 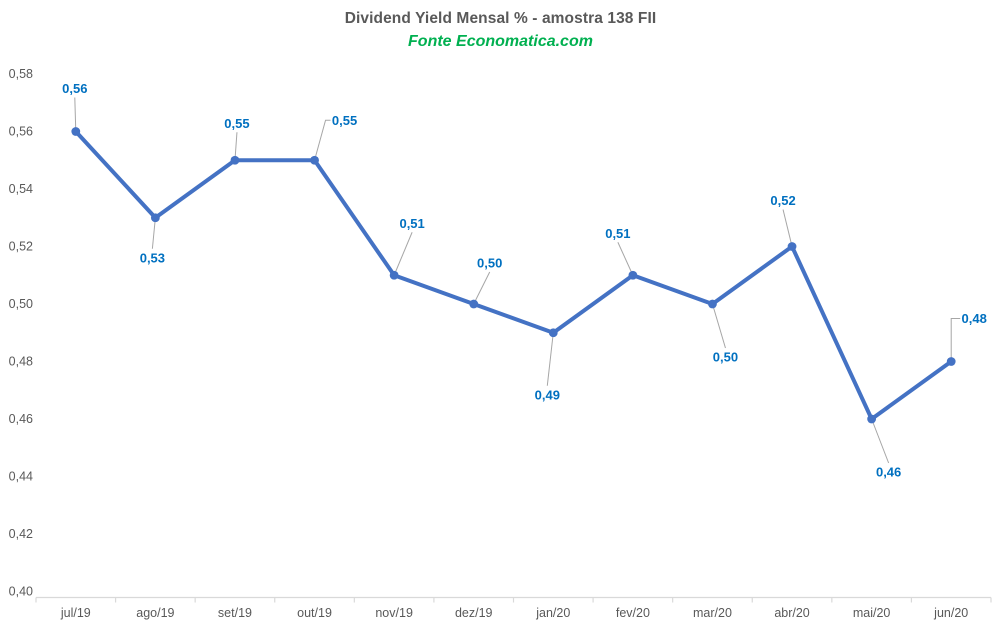 I want to click on x-tick-label: mai/20, so click(x=872, y=613).